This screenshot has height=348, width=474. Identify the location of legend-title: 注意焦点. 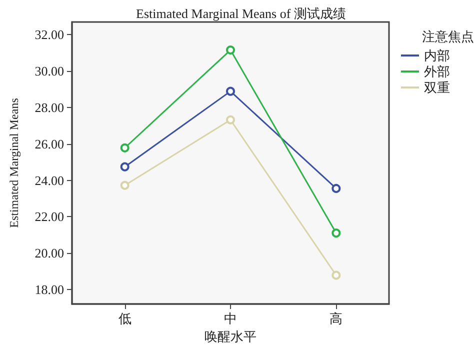
(448, 36).